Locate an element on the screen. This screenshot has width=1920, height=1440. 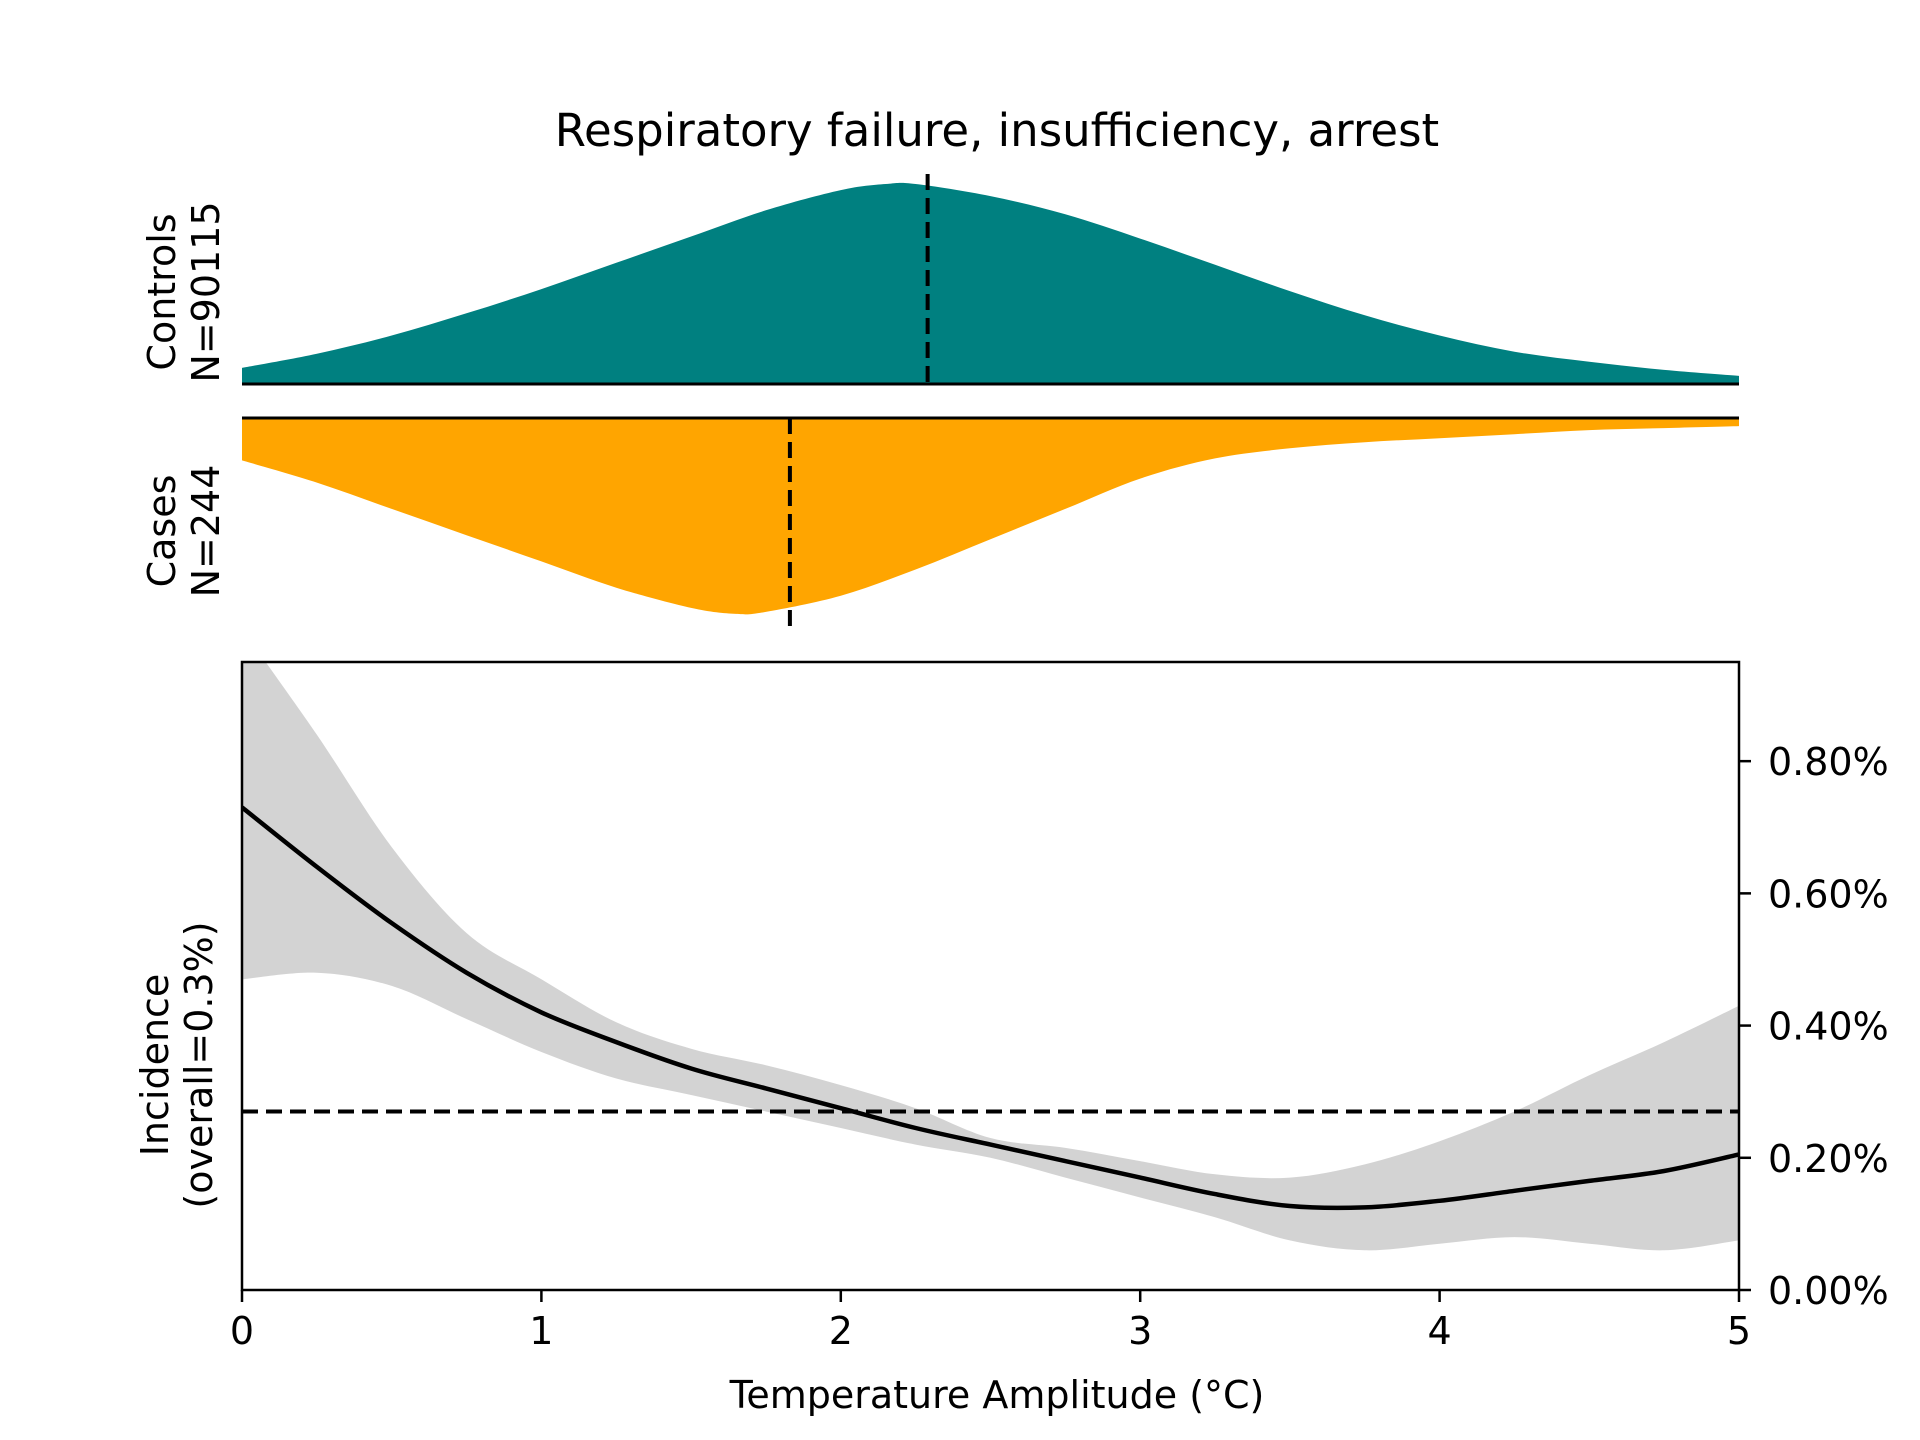
y-tick-label: 0.20% is located at coordinates (1828, 1159).